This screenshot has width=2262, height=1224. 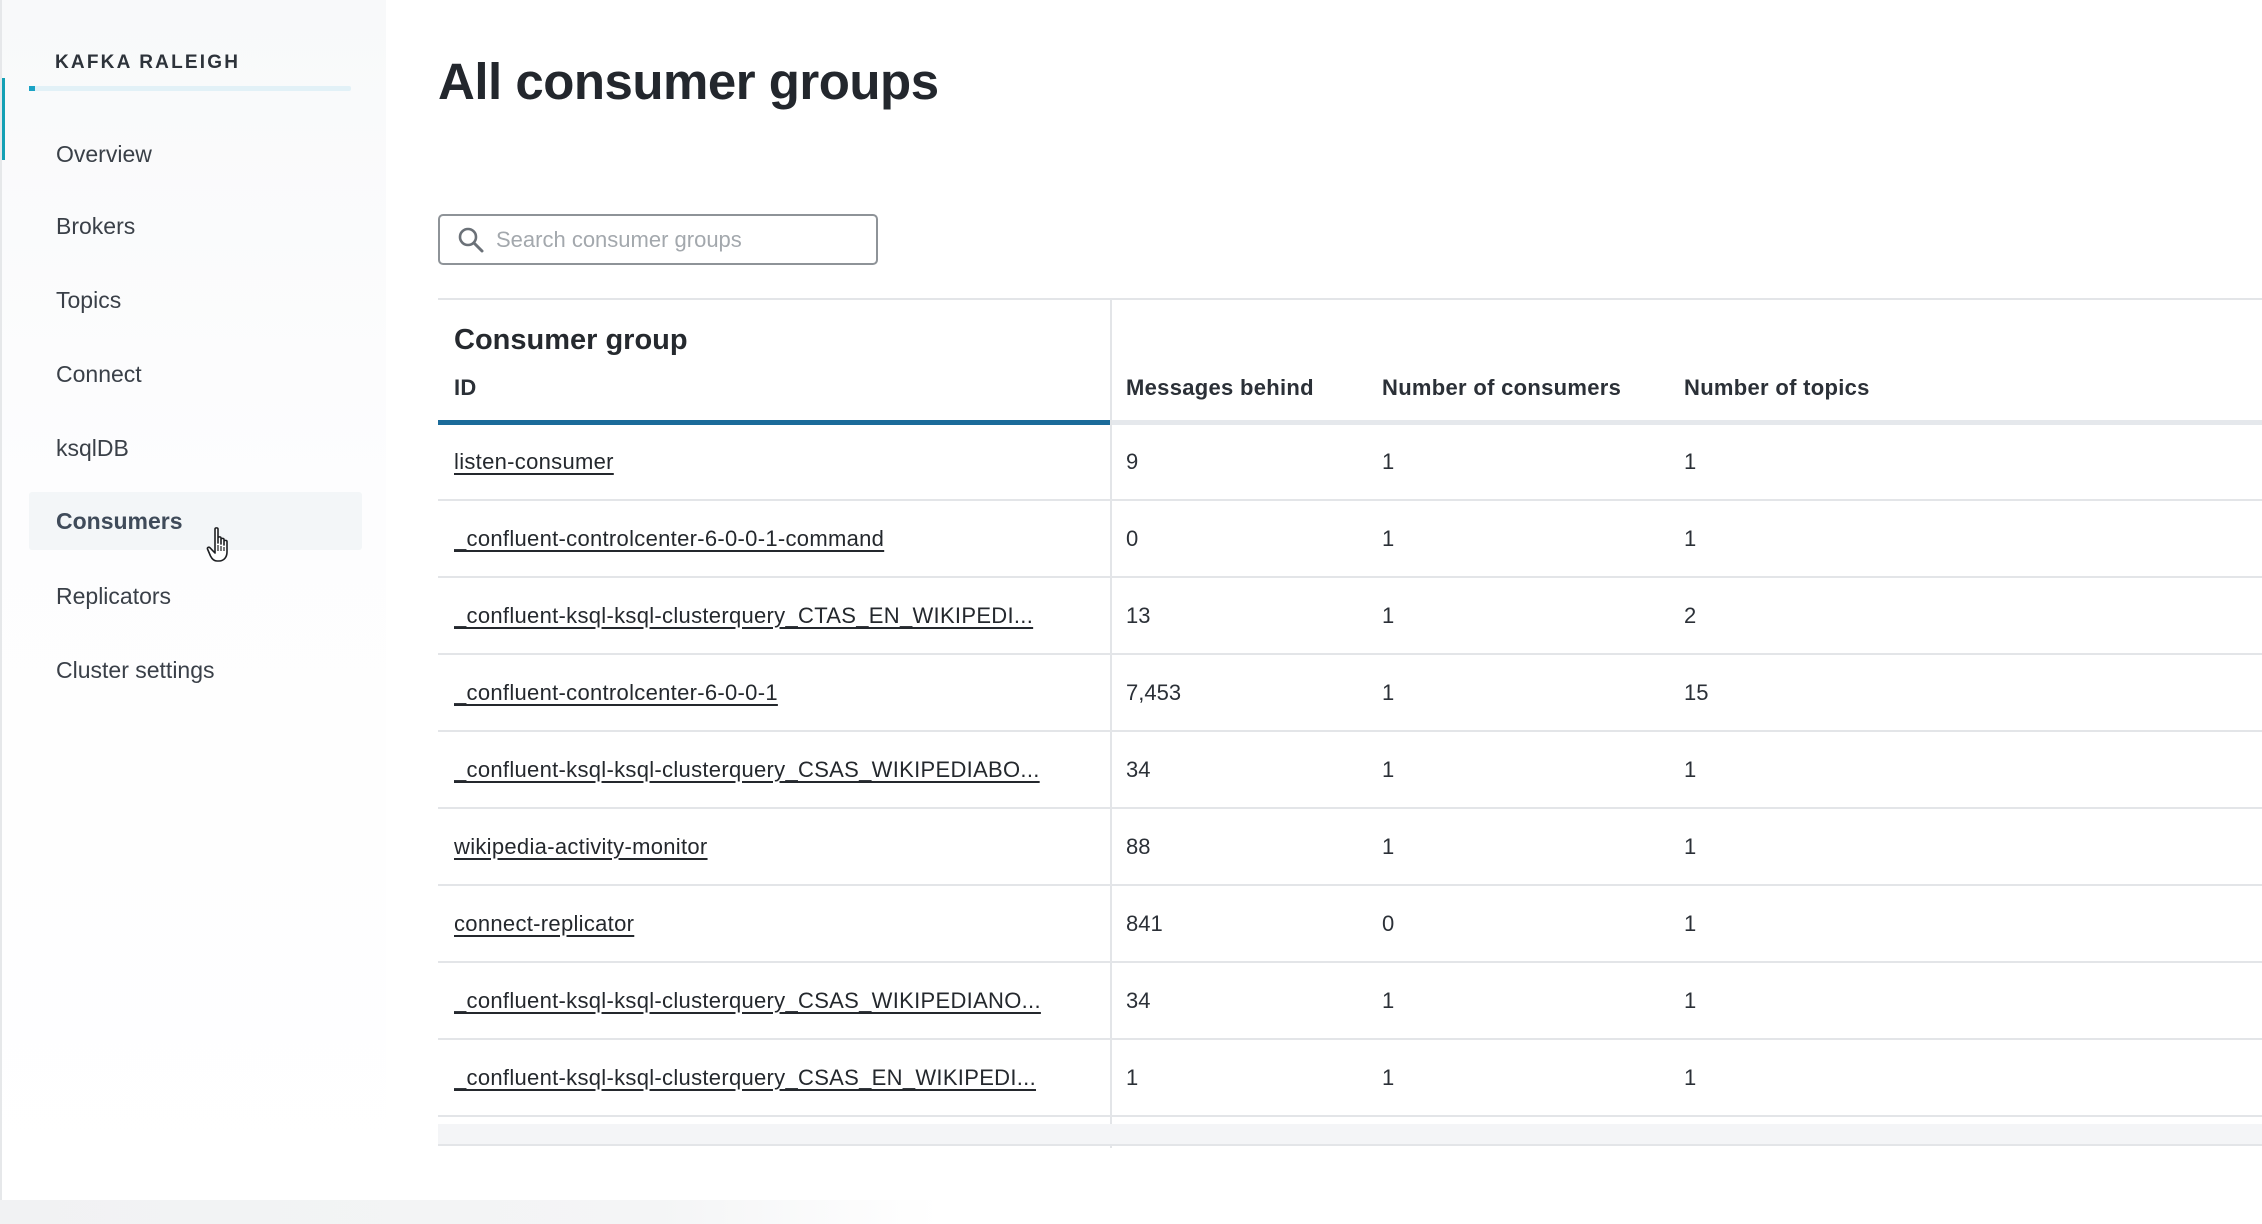 What do you see at coordinates (1132, 1077) in the screenshot?
I see `messages-behind-cell: 1` at bounding box center [1132, 1077].